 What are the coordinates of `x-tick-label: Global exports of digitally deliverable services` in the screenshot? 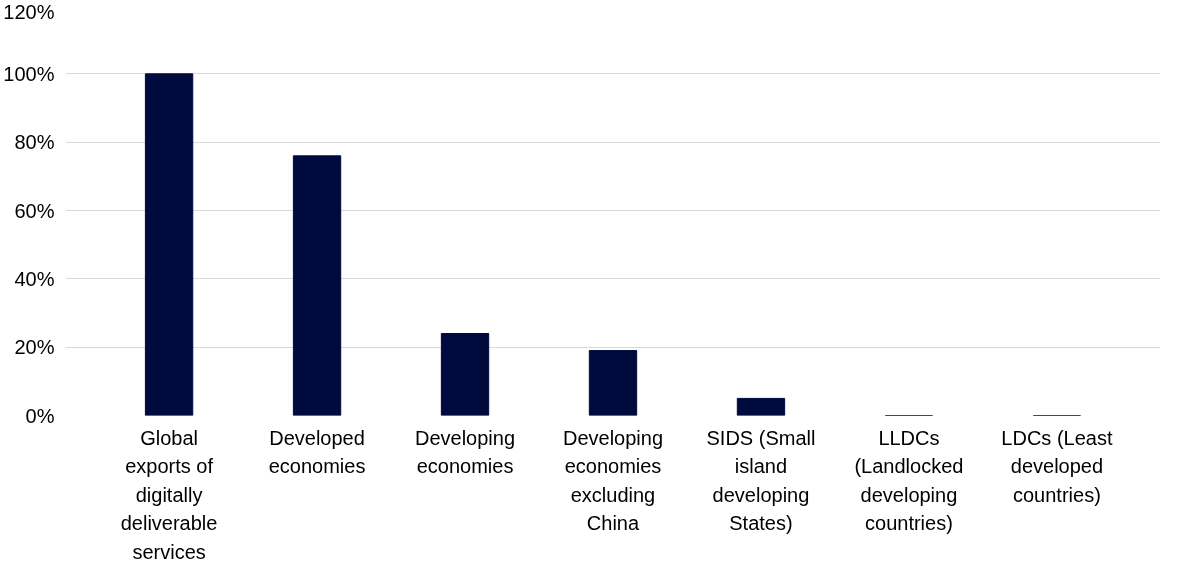 It's located at (169, 494).